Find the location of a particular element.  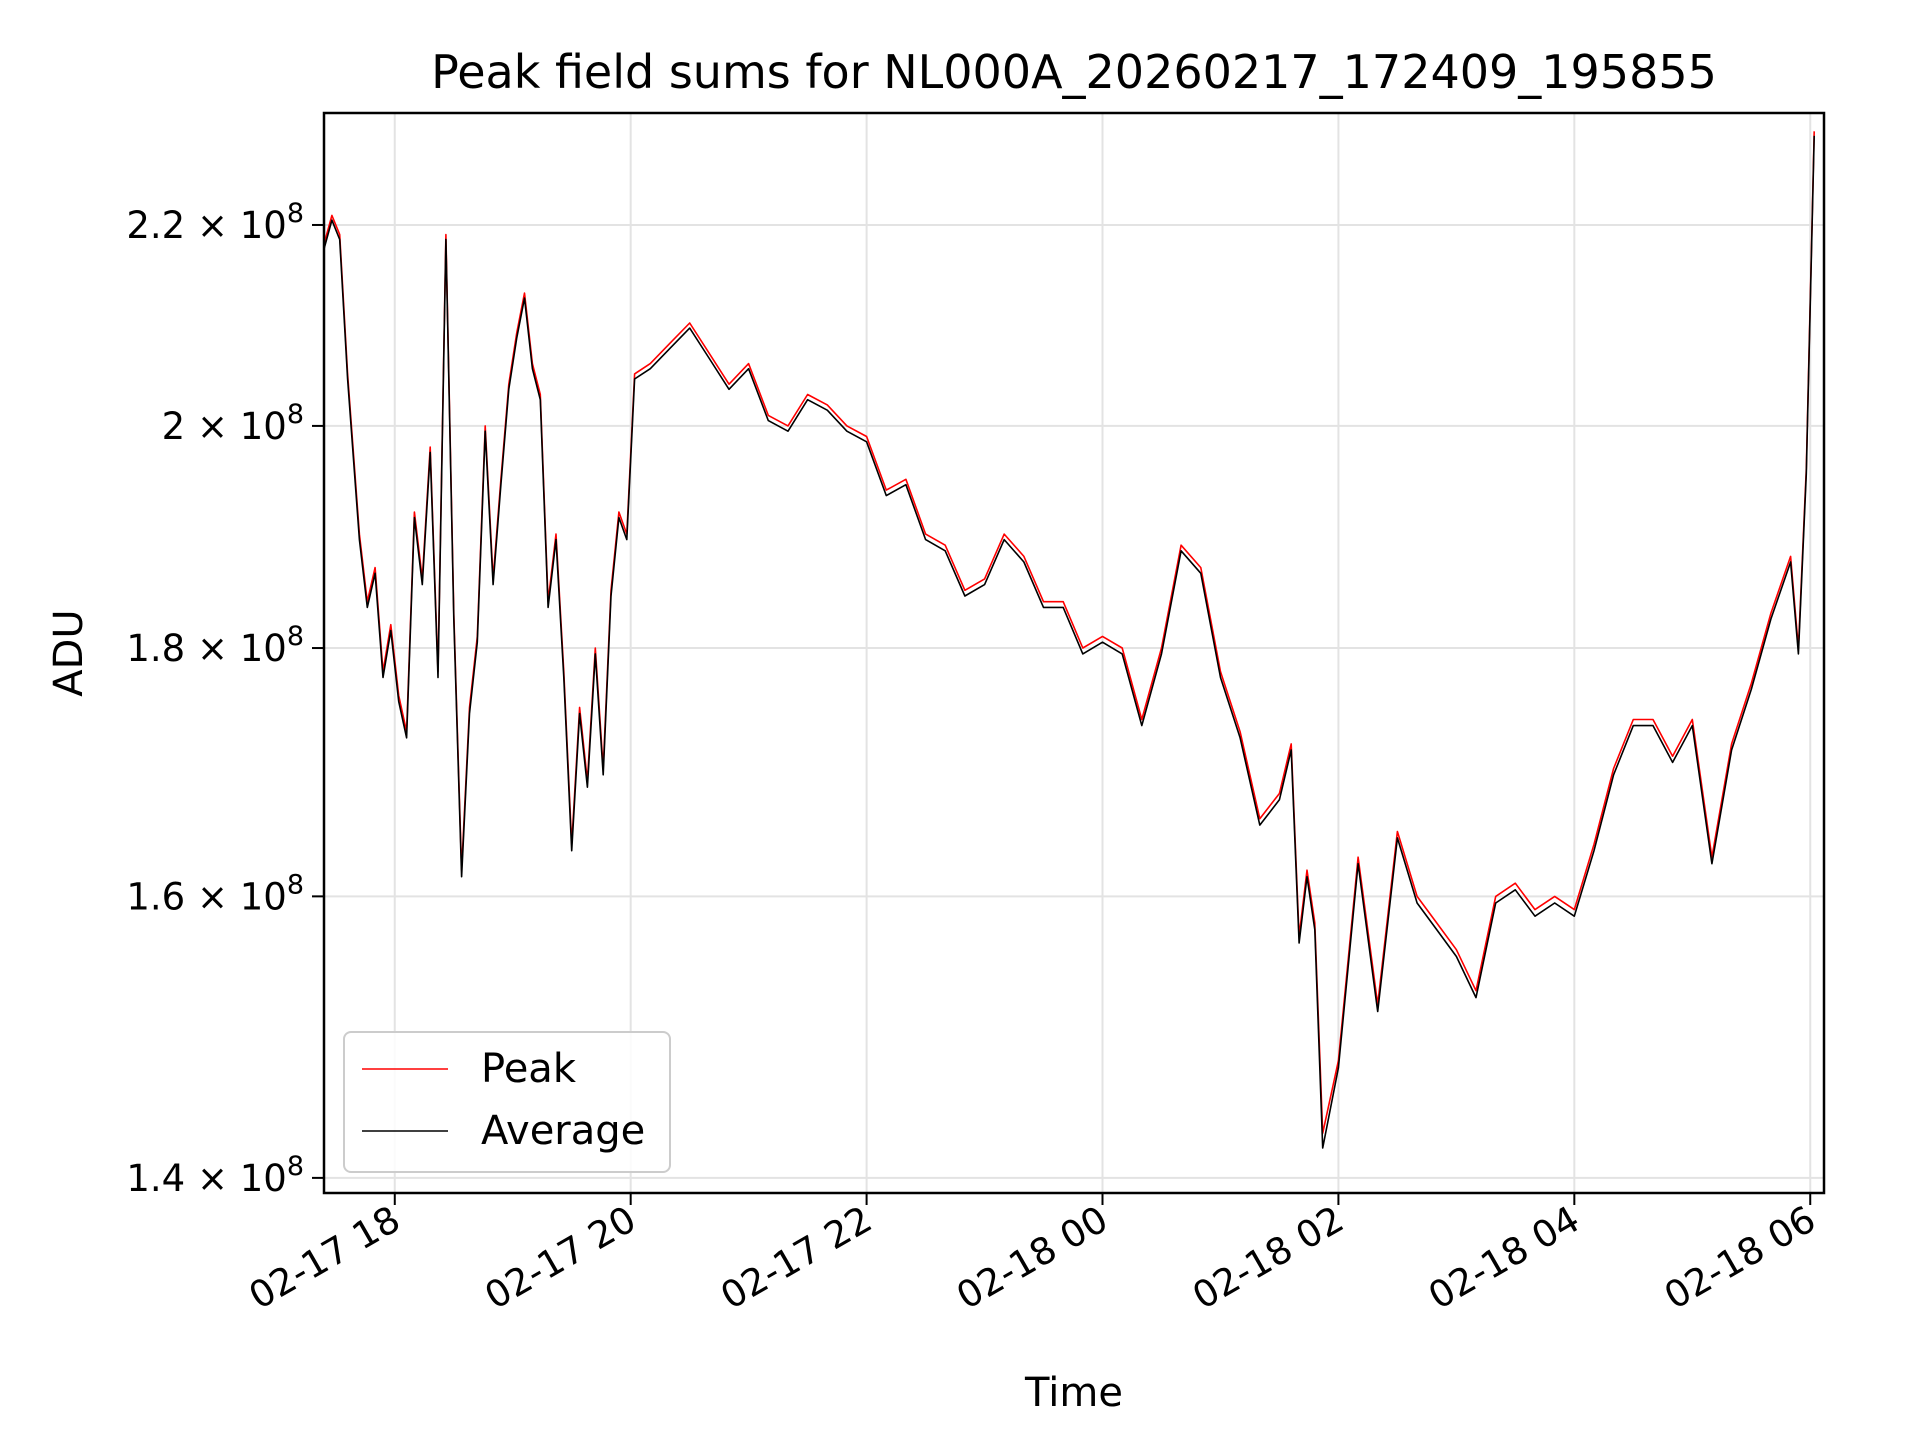

y-tick-label: 2 × 108 is located at coordinates (233, 423).